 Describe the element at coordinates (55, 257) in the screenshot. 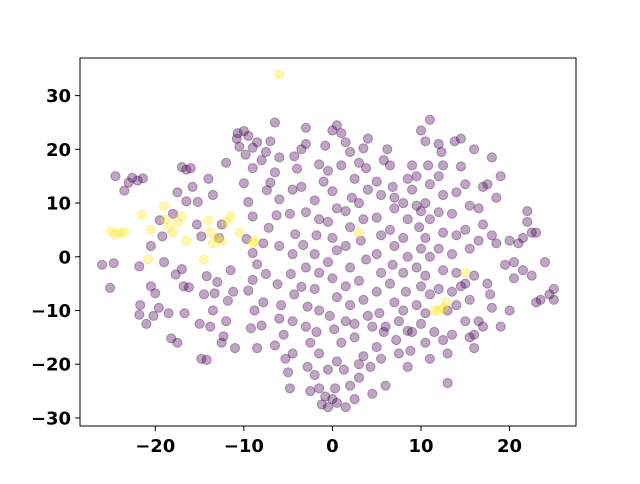

I see `y-axis: −30 −20 −10 0 10 20 30` at that location.